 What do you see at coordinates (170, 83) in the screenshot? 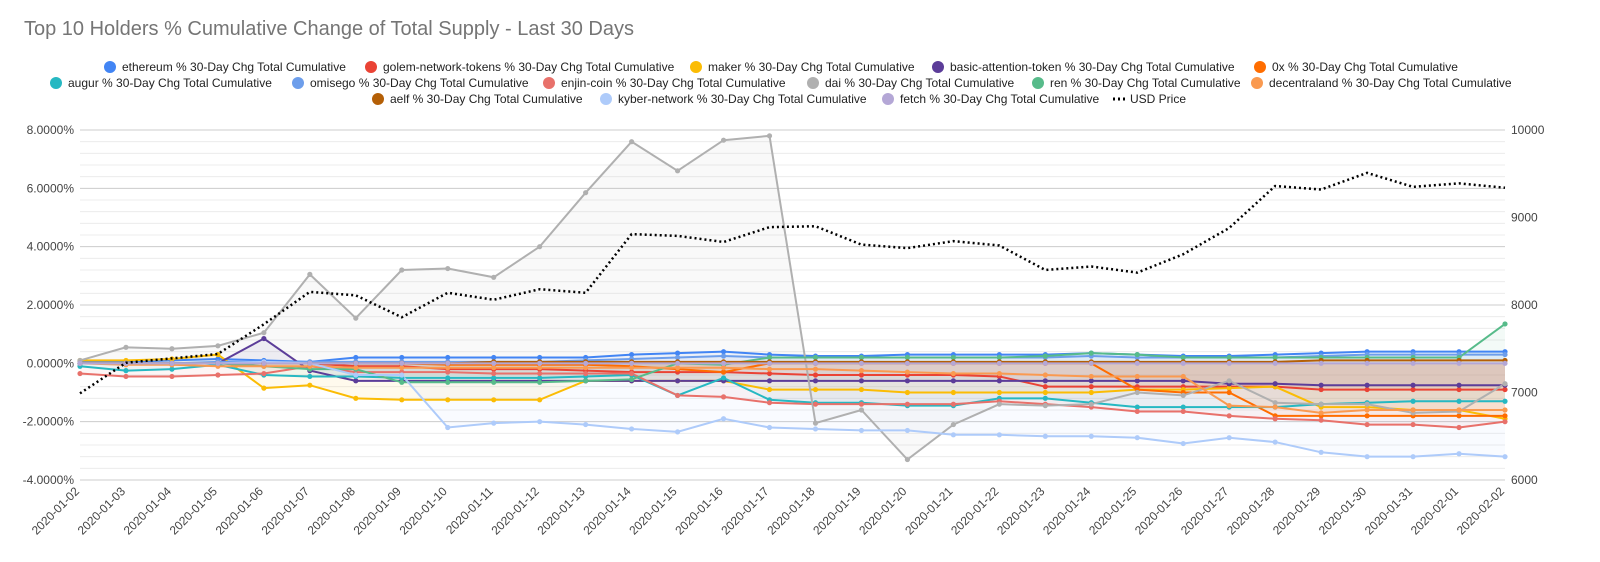
I see `legend-label: augur % 30-Day Chg Total Cumulative` at bounding box center [170, 83].